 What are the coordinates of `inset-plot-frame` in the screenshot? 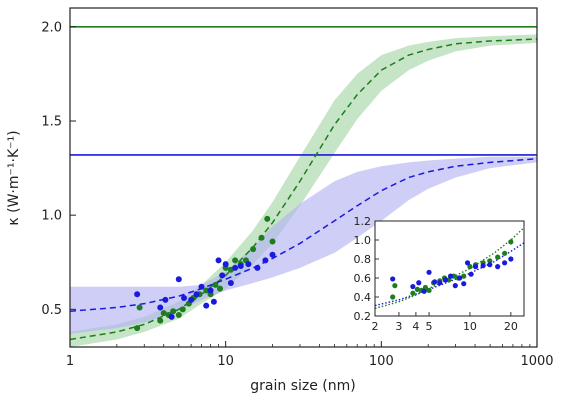 It's located at (449, 268).